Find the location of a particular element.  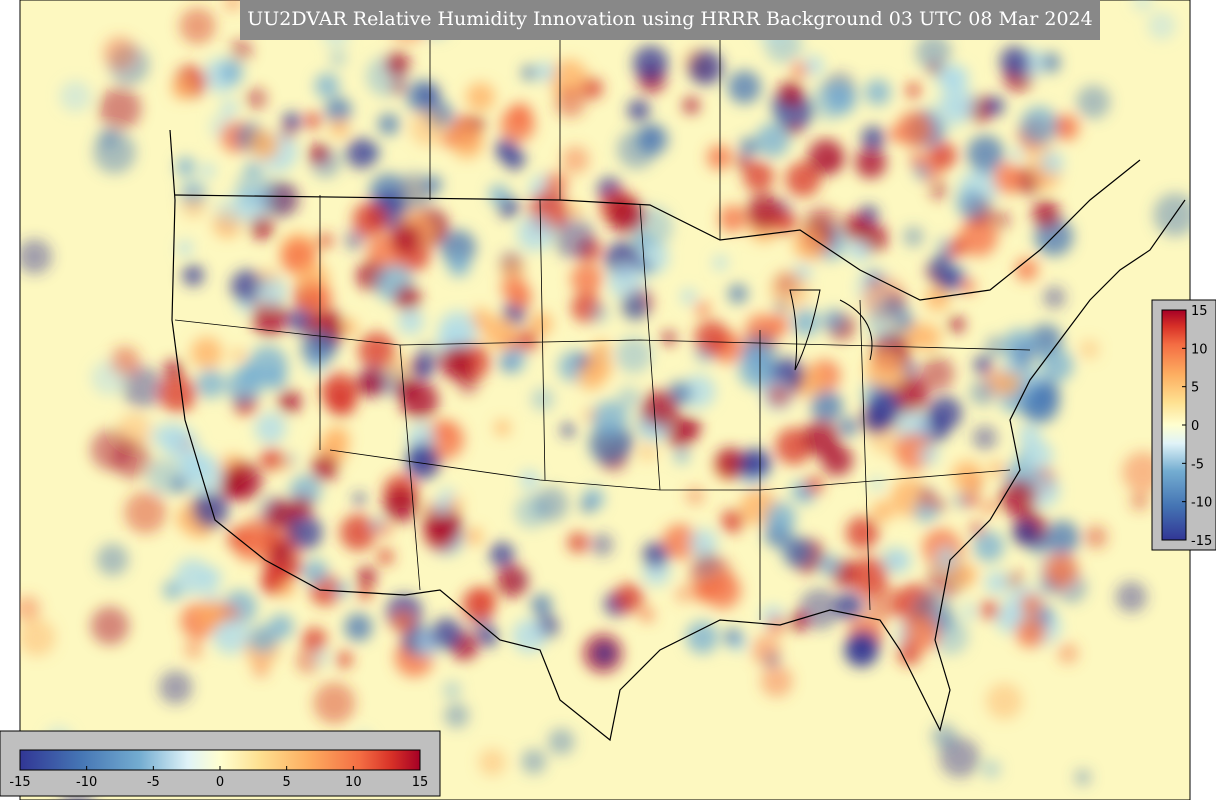

tick-label: 10 is located at coordinates (1199, 349).